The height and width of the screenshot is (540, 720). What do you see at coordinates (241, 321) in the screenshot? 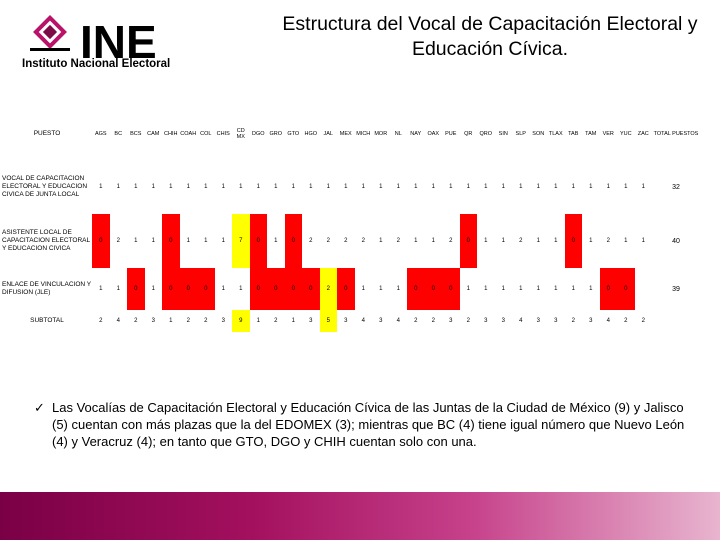
I see `table-cell: 9` at bounding box center [241, 321].